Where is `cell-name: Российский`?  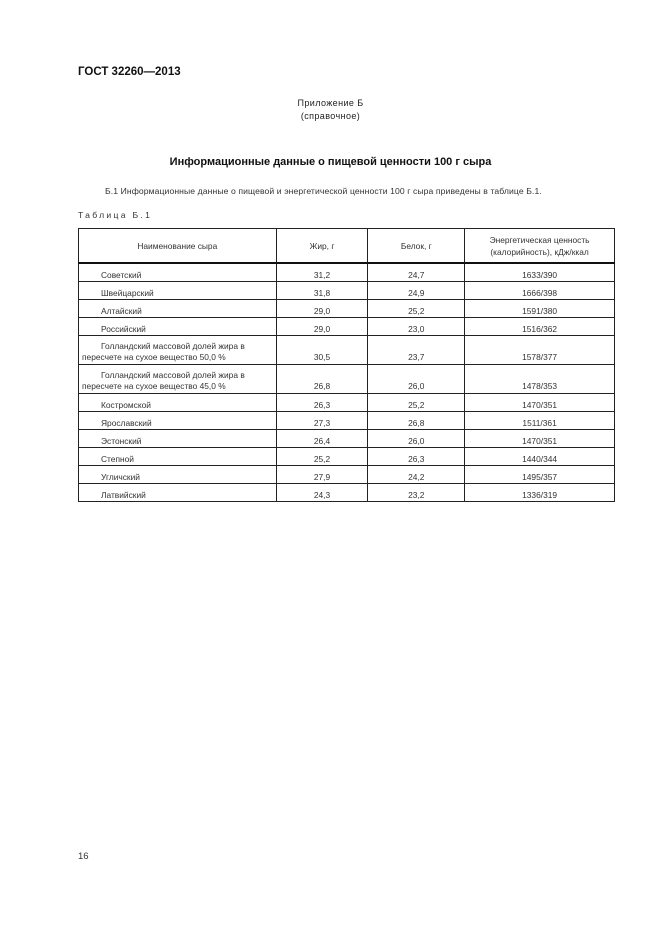 cell-name: Российский is located at coordinates (177, 326).